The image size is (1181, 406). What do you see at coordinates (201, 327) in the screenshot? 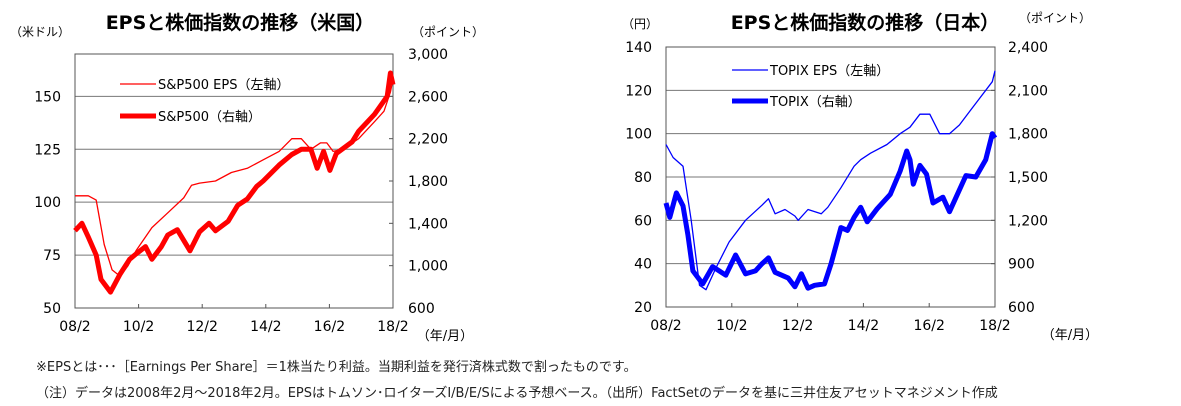
I see `chart1-x-tick-label: 12/2` at bounding box center [201, 327].